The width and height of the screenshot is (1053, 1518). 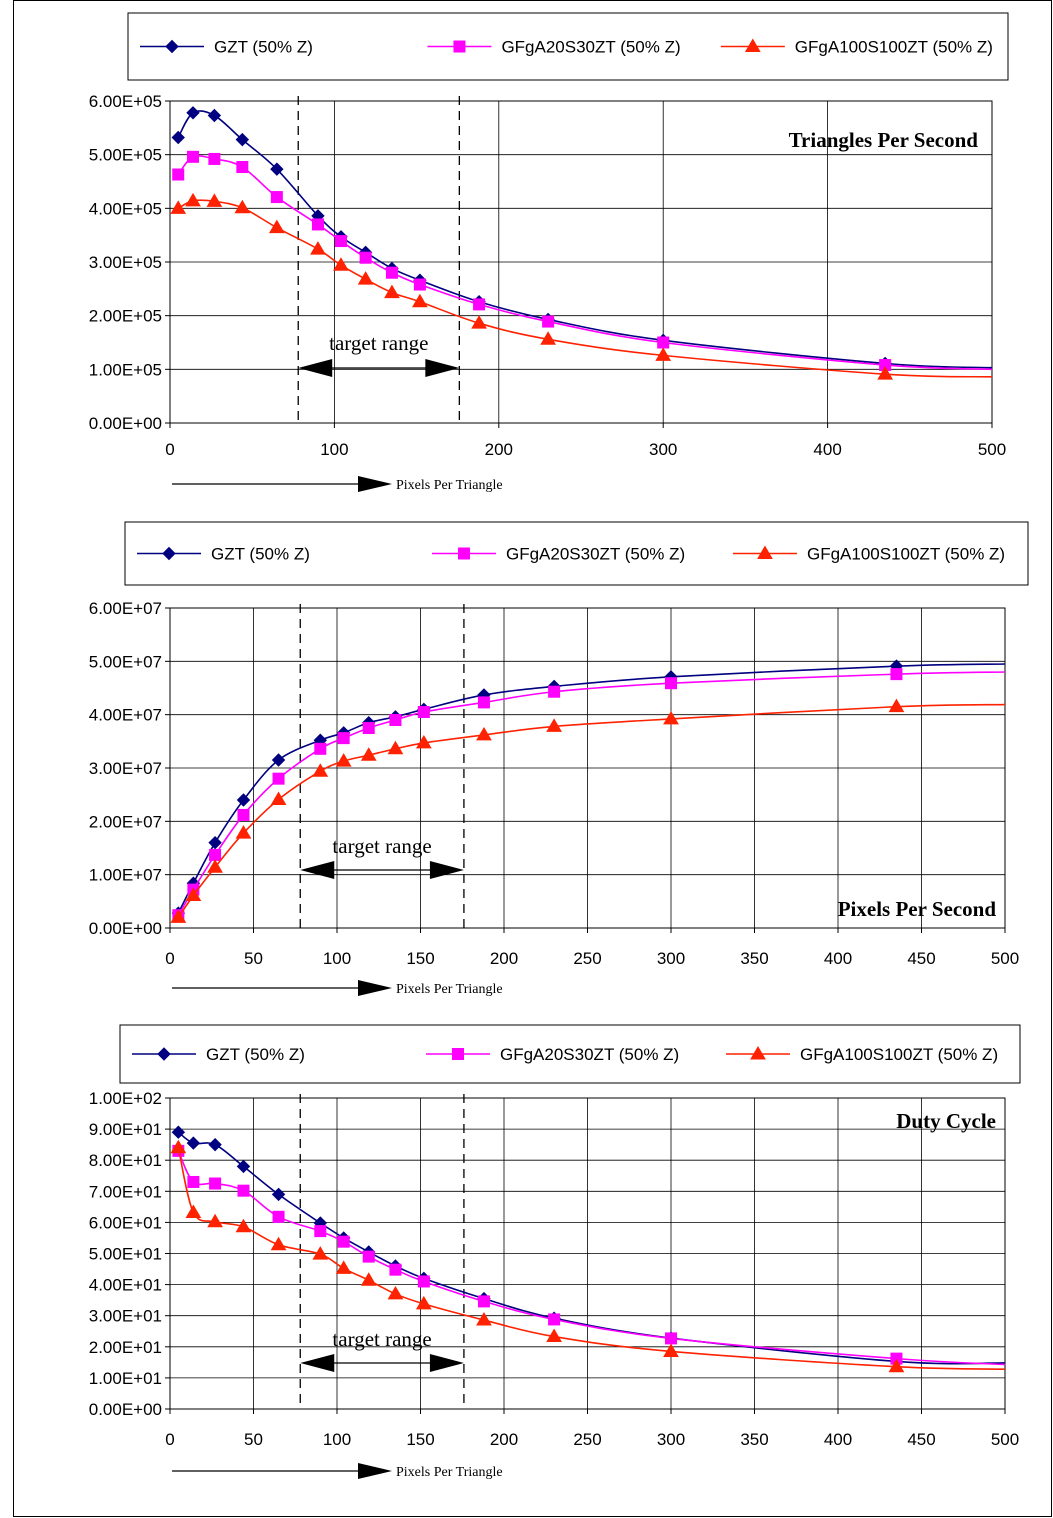 What do you see at coordinates (125, 875) in the screenshot?
I see `y-tick-label: 1.00E+07` at bounding box center [125, 875].